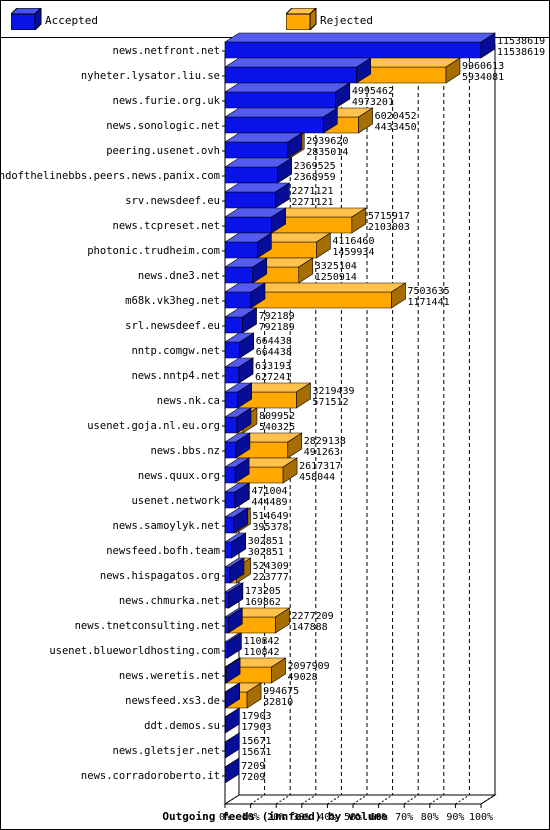 The image size is (550, 830). What do you see at coordinates (269, 502) in the screenshot?
I see `data-label-accepted: 444489` at bounding box center [269, 502].